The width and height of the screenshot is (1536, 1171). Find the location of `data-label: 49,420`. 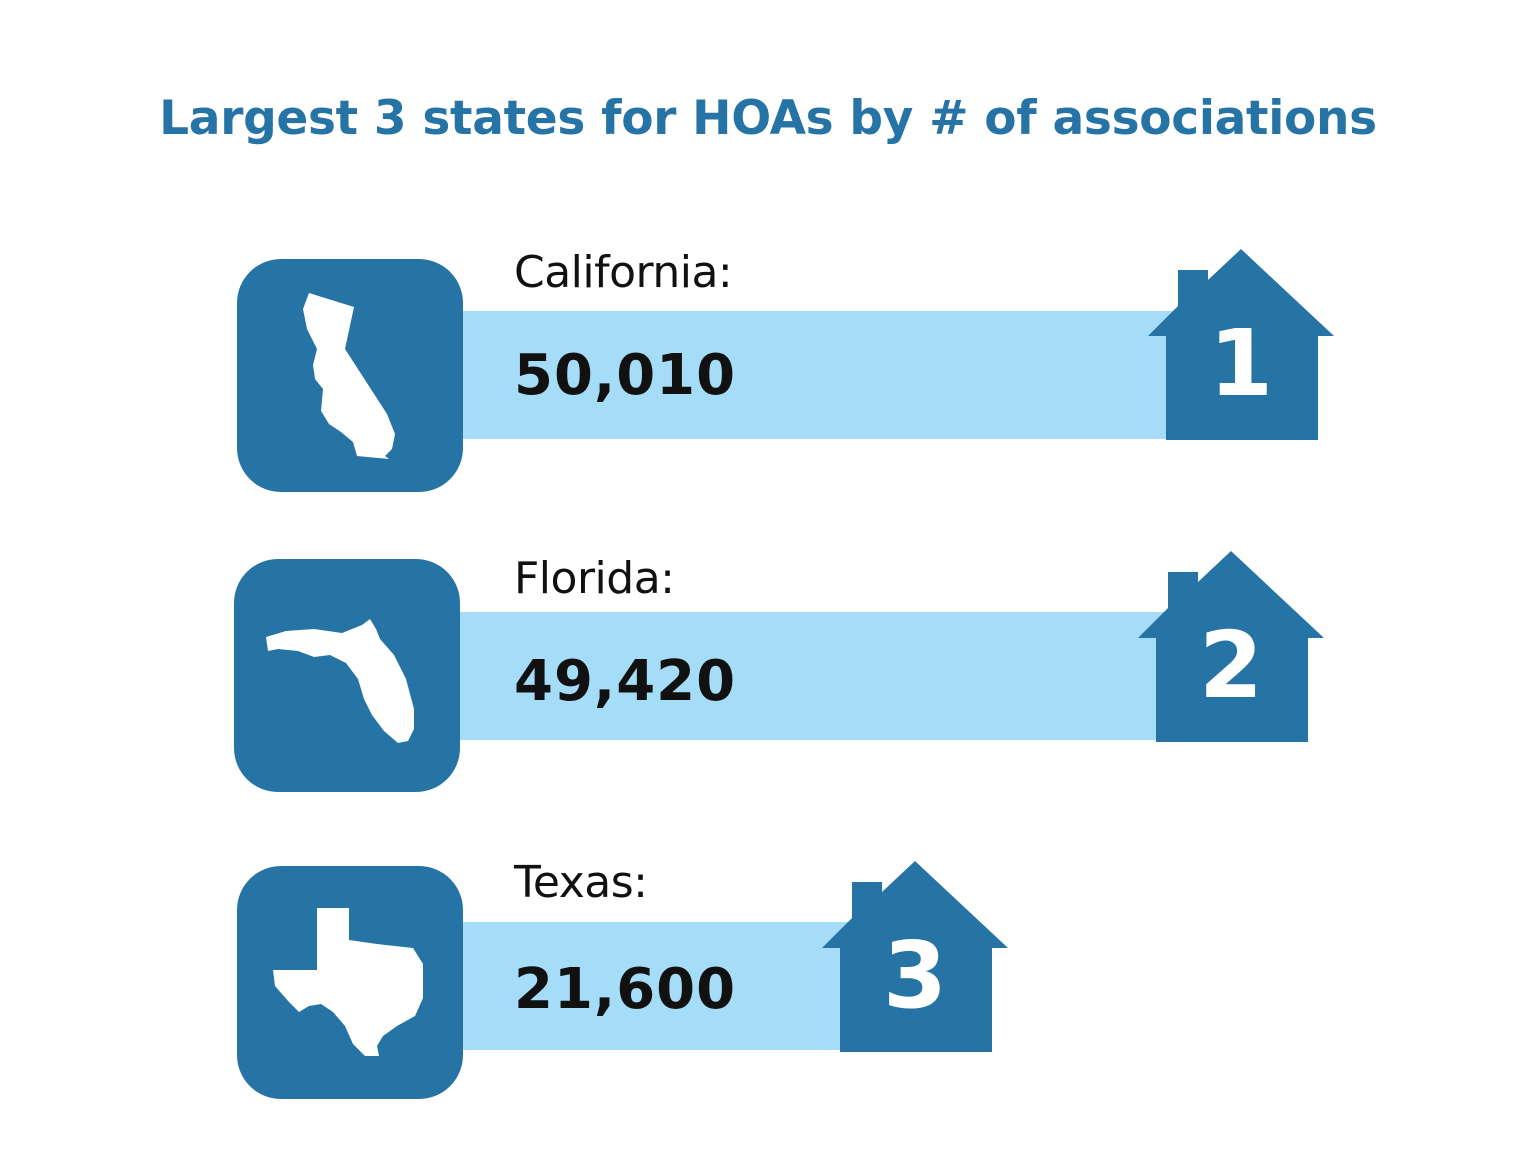

data-label: 49,420 is located at coordinates (625, 681).